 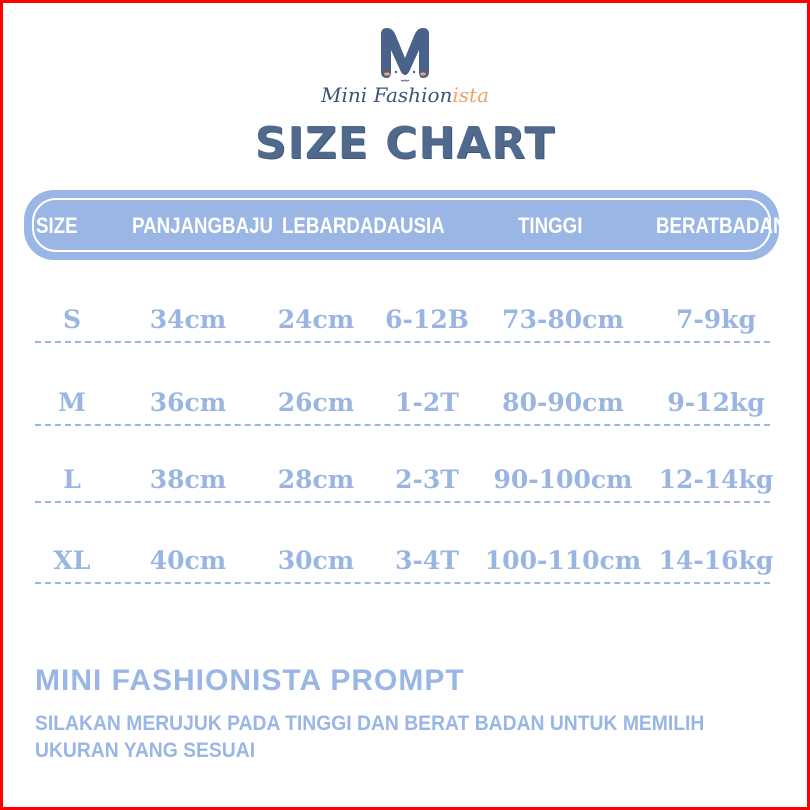 I want to click on header-outline, so click(x=401, y=225).